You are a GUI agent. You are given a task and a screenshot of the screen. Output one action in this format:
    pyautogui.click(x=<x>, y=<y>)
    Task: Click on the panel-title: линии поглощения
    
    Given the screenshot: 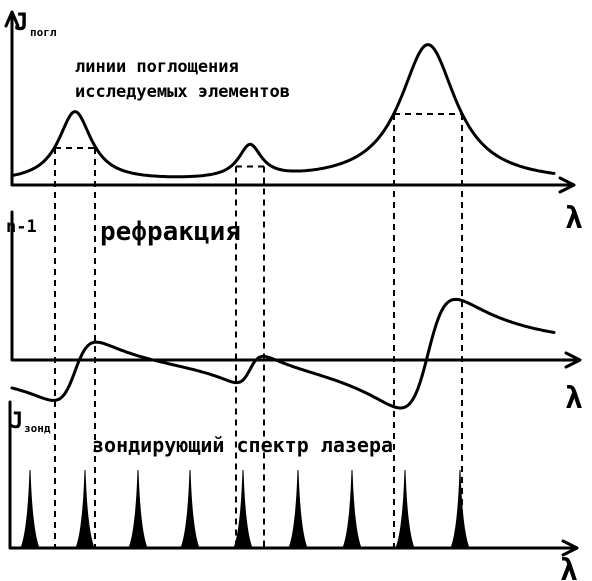 What is the action you would take?
    pyautogui.click(x=157, y=67)
    